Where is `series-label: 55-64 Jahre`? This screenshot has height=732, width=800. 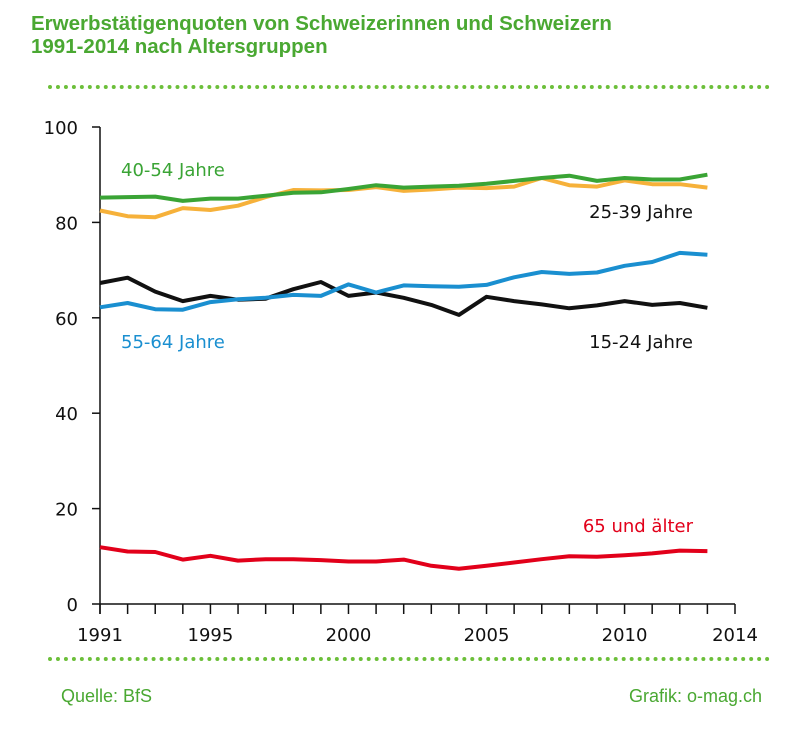
series-label: 55-64 Jahre is located at coordinates (173, 342).